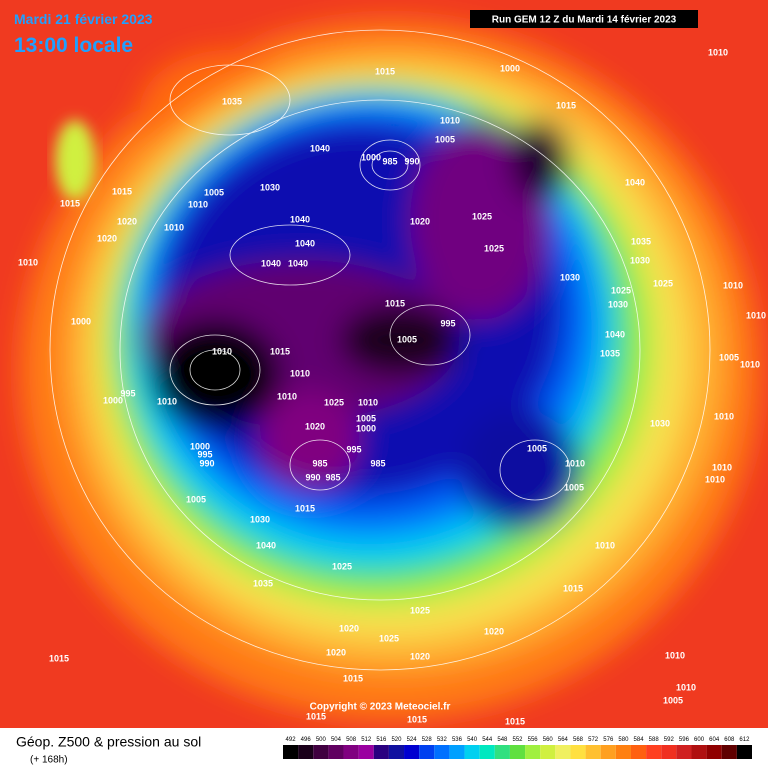 This screenshot has width=768, height=768. I want to click on scale-label: 608, so click(729, 740).